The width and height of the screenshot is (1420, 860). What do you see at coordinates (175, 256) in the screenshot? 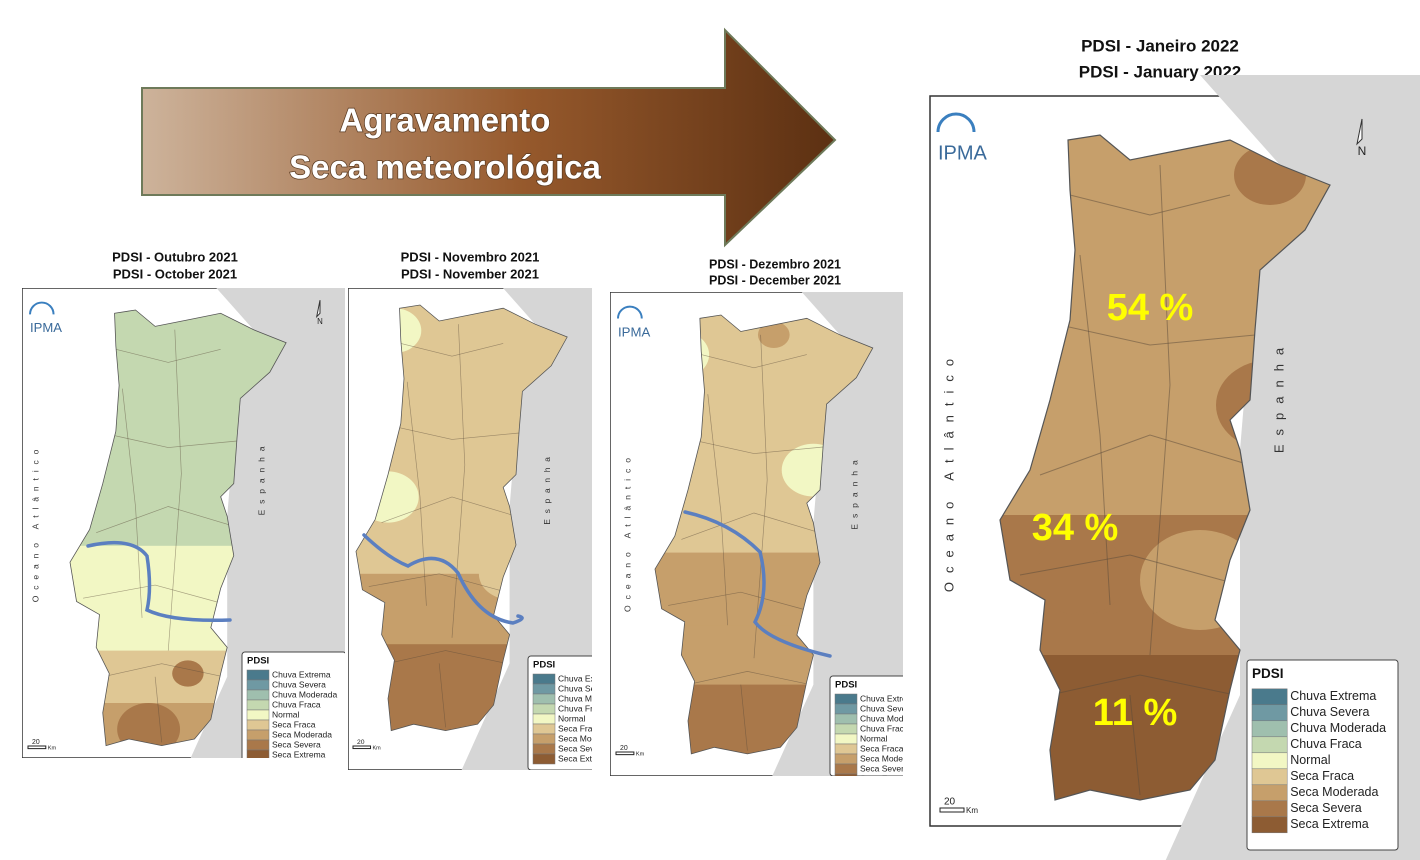
I see `map-title: PDSI - Outubro 2021` at bounding box center [175, 256].